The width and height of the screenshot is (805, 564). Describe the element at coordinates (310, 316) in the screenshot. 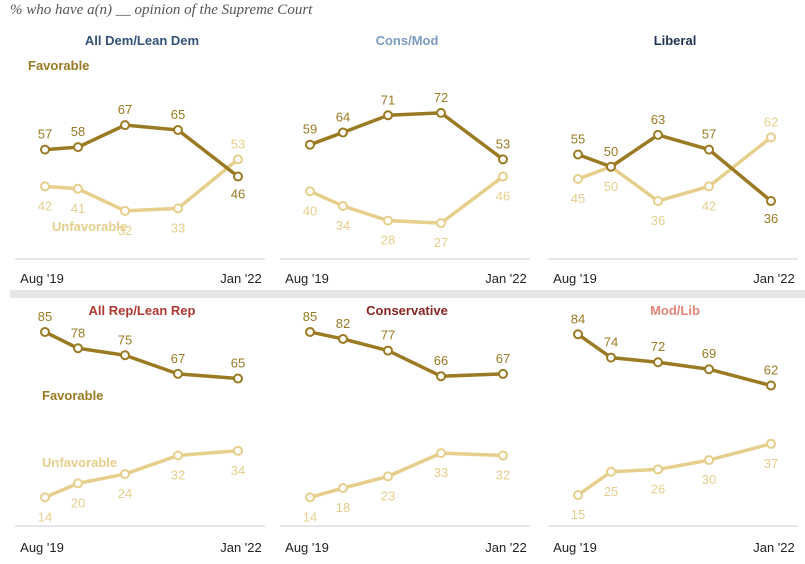

I see `favorable-data-label: 85` at that location.